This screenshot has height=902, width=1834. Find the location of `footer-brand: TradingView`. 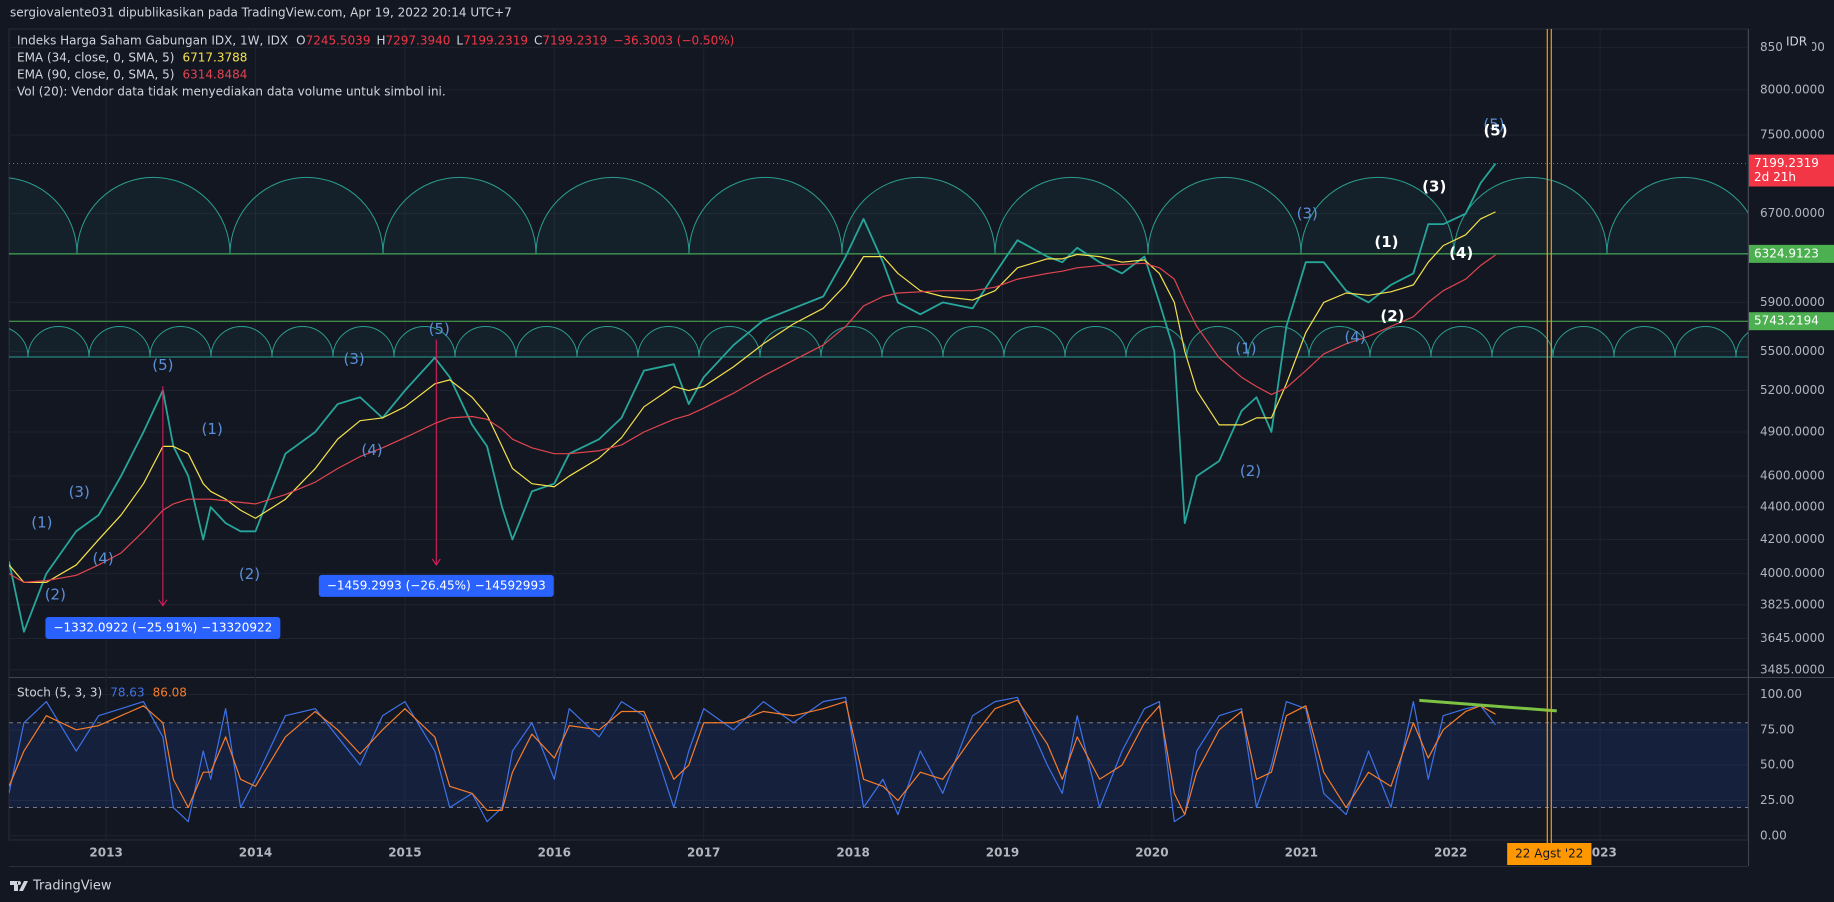

footer-brand: TradingView is located at coordinates (72, 886).